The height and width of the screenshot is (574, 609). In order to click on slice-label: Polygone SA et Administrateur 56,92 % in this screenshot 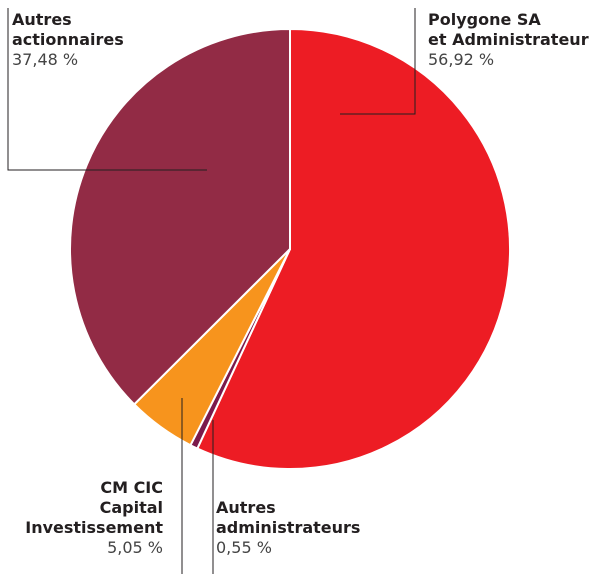, I will do `click(508, 40)`.